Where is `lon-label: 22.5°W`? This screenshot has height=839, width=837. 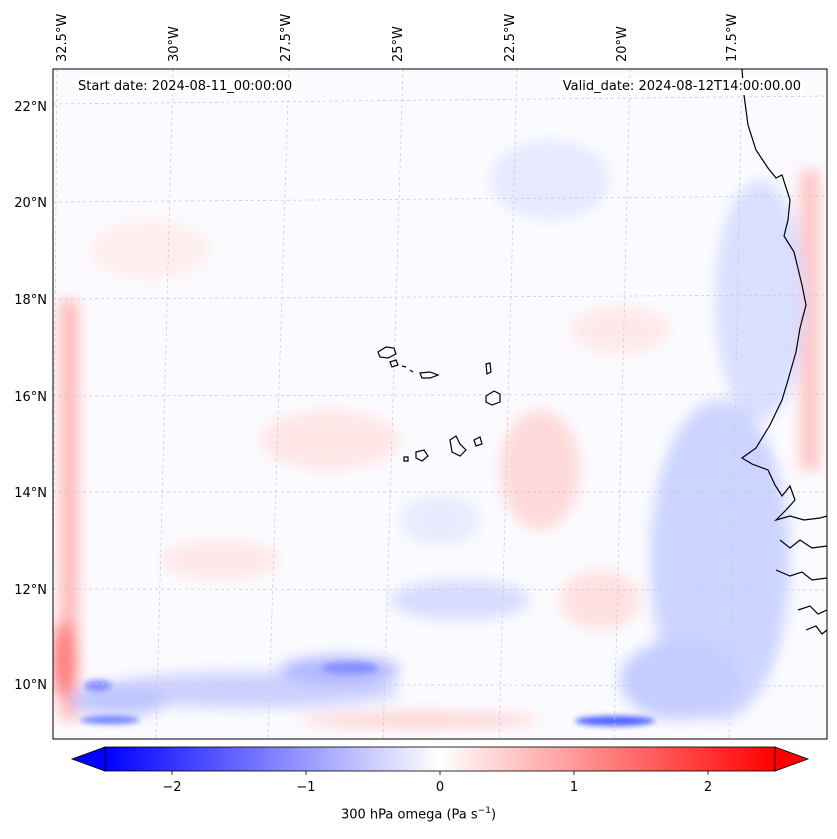
lon-label: 22.5°W is located at coordinates (510, 38).